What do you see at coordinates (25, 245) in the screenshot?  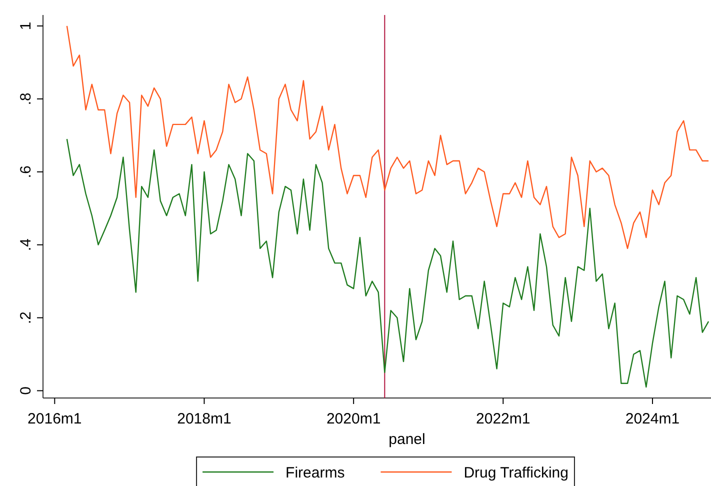 I see `y-tick-label: .4` at bounding box center [25, 245].